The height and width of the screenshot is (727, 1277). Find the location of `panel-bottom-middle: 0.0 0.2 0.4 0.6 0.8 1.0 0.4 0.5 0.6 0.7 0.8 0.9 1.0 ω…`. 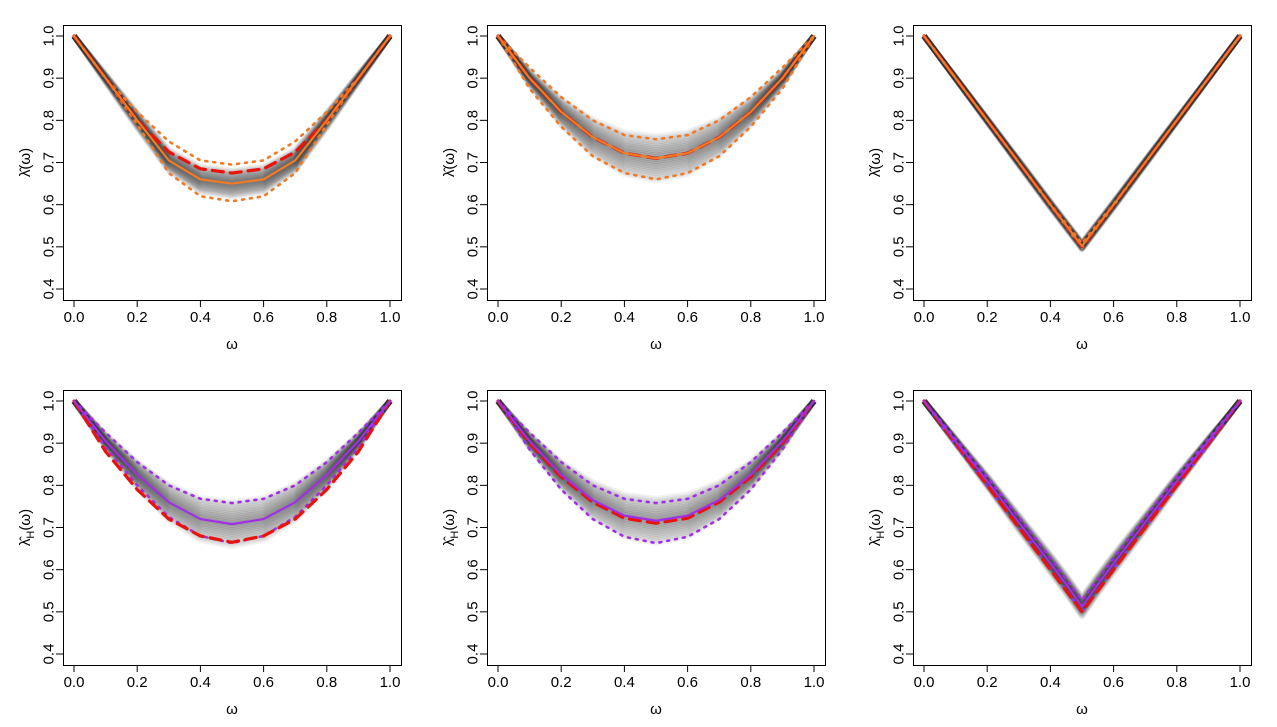

panel-bottom-middle: 0.0 0.2 0.4 0.6 0.8 1.0 0.4 0.5 0.6 0.7 0.8 0.9 1.0 ω… is located at coordinates (633, 554).